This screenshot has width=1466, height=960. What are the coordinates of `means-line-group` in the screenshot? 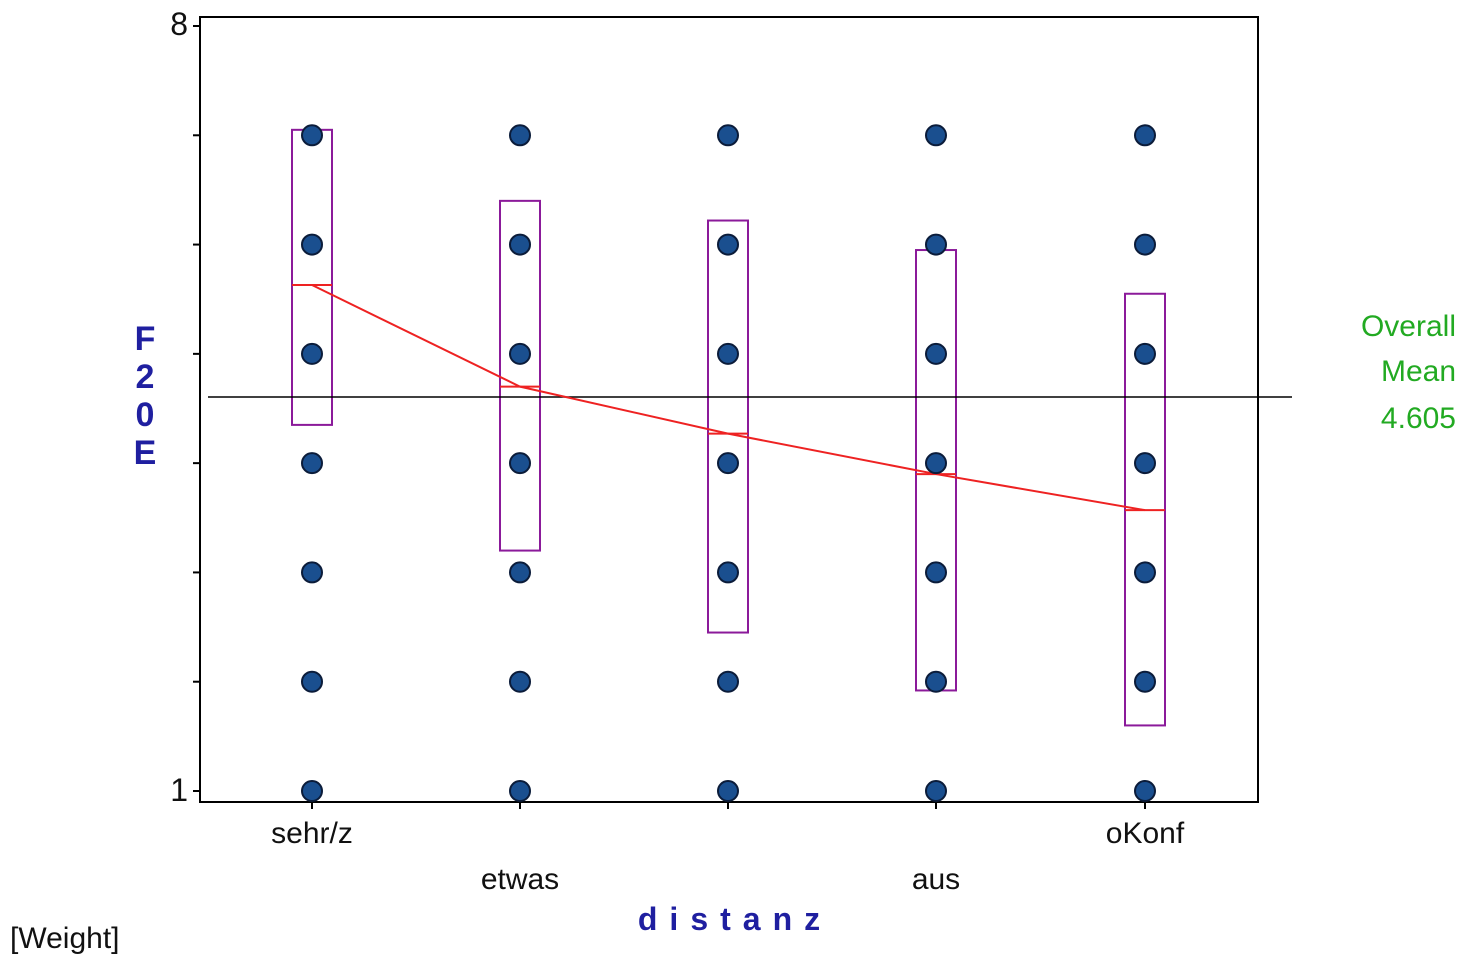 It's located at (728, 398).